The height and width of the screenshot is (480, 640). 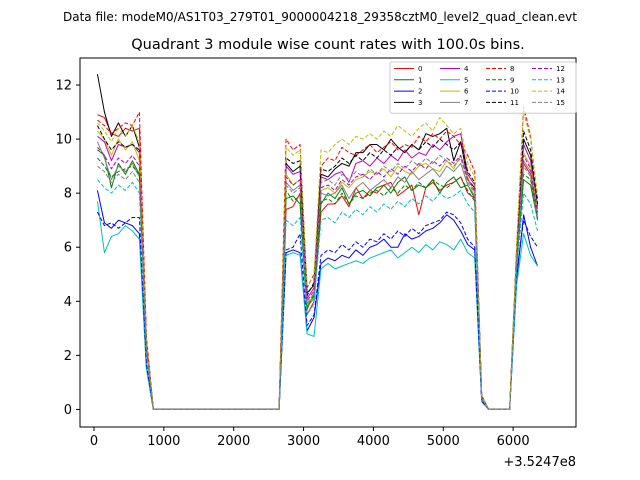 What do you see at coordinates (63, 86) in the screenshot?
I see `y-tick-label: 12` at bounding box center [63, 86].